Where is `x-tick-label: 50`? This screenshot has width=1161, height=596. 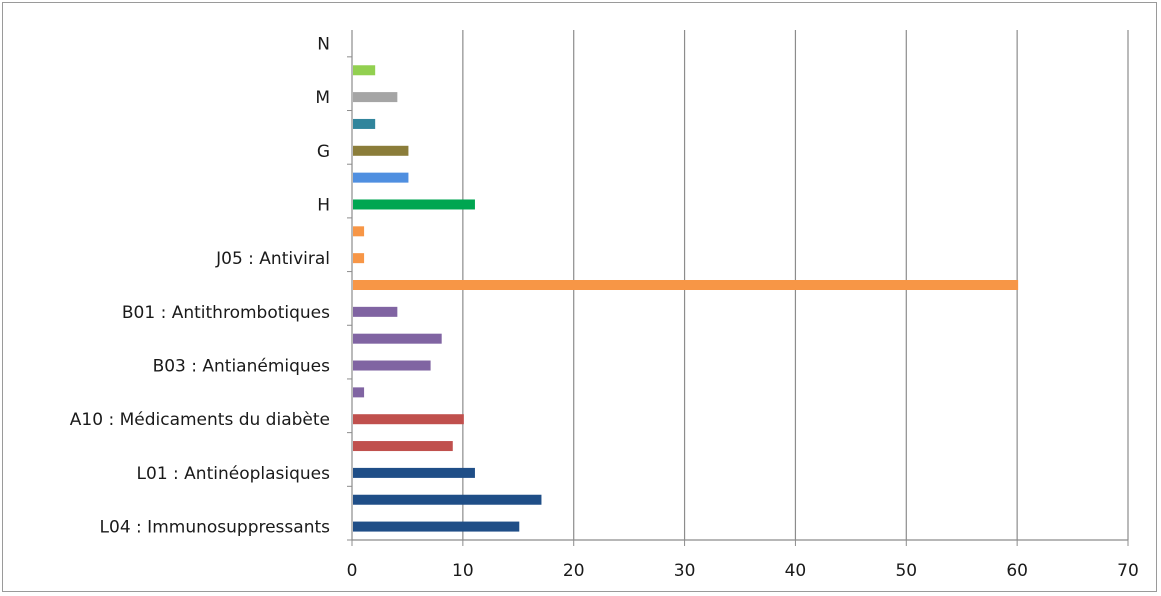
x-tick-label: 50 is located at coordinates (906, 571).